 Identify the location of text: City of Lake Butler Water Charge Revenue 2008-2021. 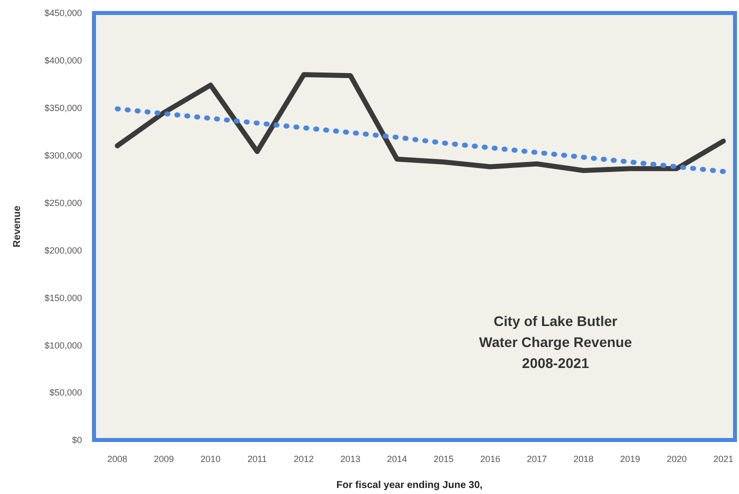
(555, 342).